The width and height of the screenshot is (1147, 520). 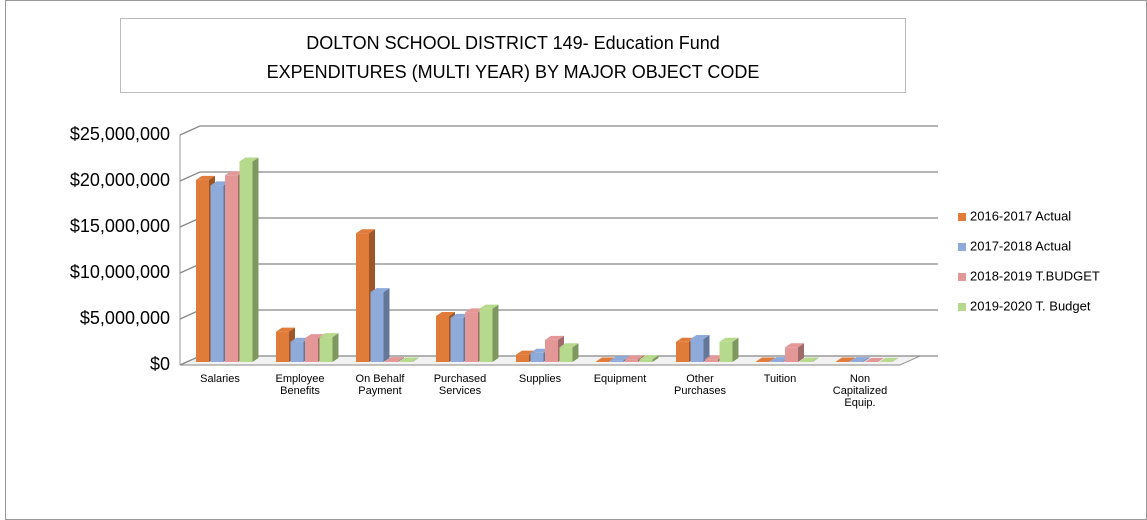 What do you see at coordinates (700, 385) in the screenshot?
I see `x-tick-label: Other Purchases` at bounding box center [700, 385].